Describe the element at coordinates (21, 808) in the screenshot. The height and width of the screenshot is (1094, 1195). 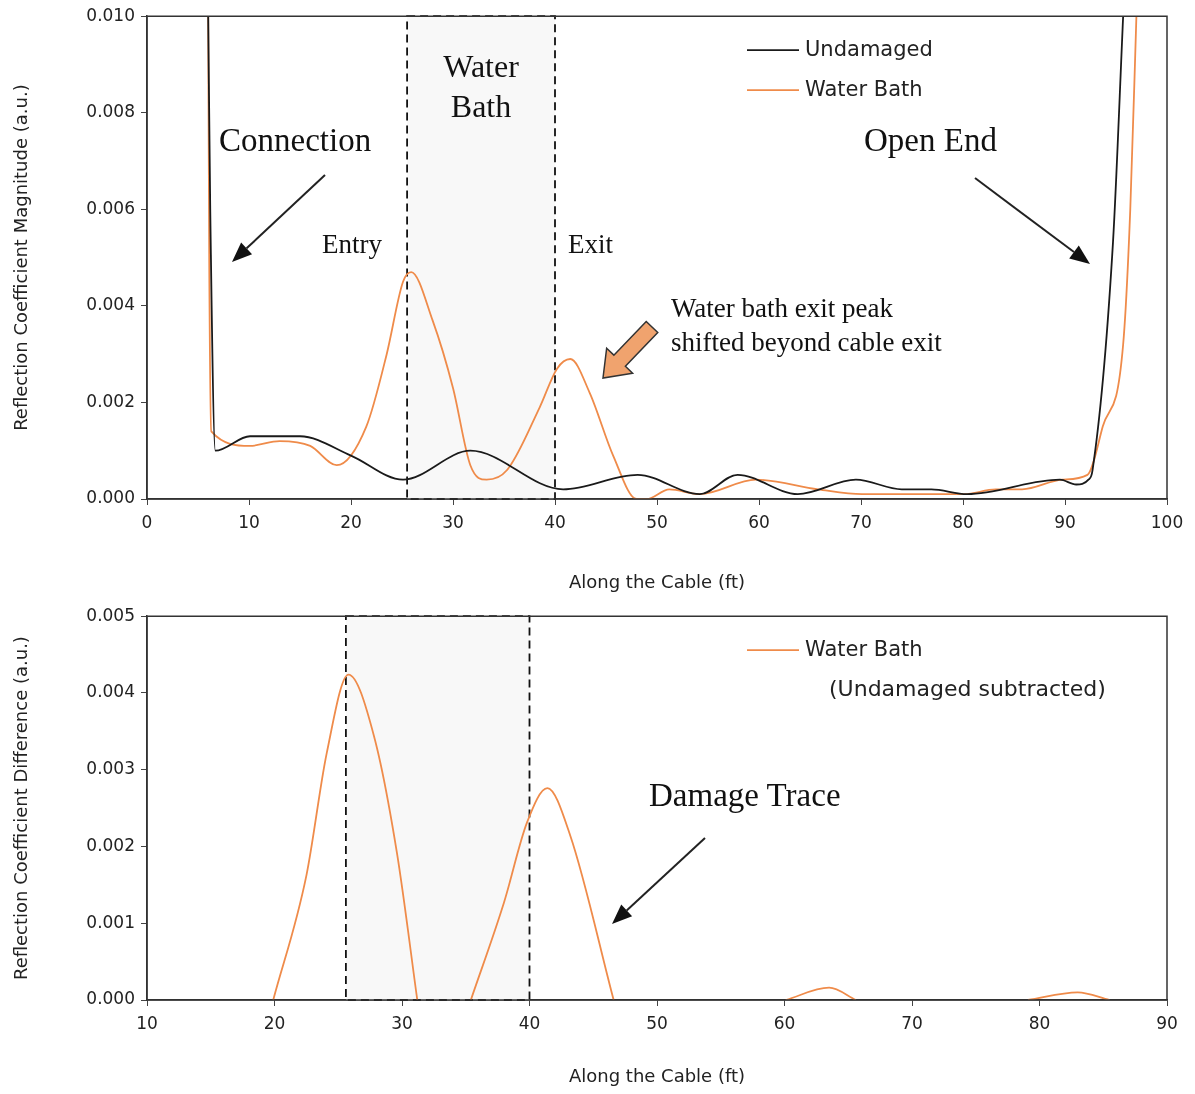
I see `y-axis-title: Reflection Coefficient Difference (a.u.)` at that location.